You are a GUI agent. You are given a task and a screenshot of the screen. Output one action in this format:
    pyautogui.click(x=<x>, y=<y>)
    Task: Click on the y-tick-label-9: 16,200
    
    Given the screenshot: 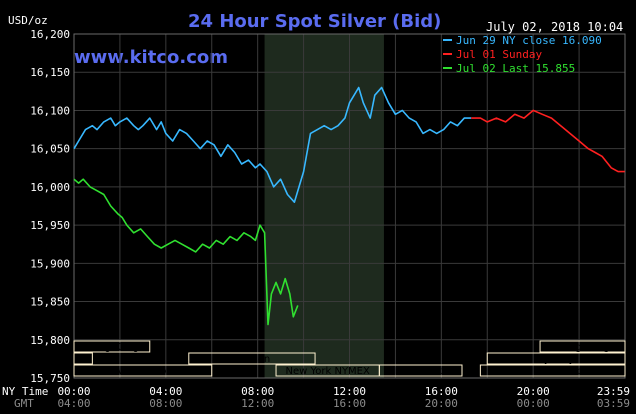 What is the action you would take?
    pyautogui.click(x=50, y=34)
    